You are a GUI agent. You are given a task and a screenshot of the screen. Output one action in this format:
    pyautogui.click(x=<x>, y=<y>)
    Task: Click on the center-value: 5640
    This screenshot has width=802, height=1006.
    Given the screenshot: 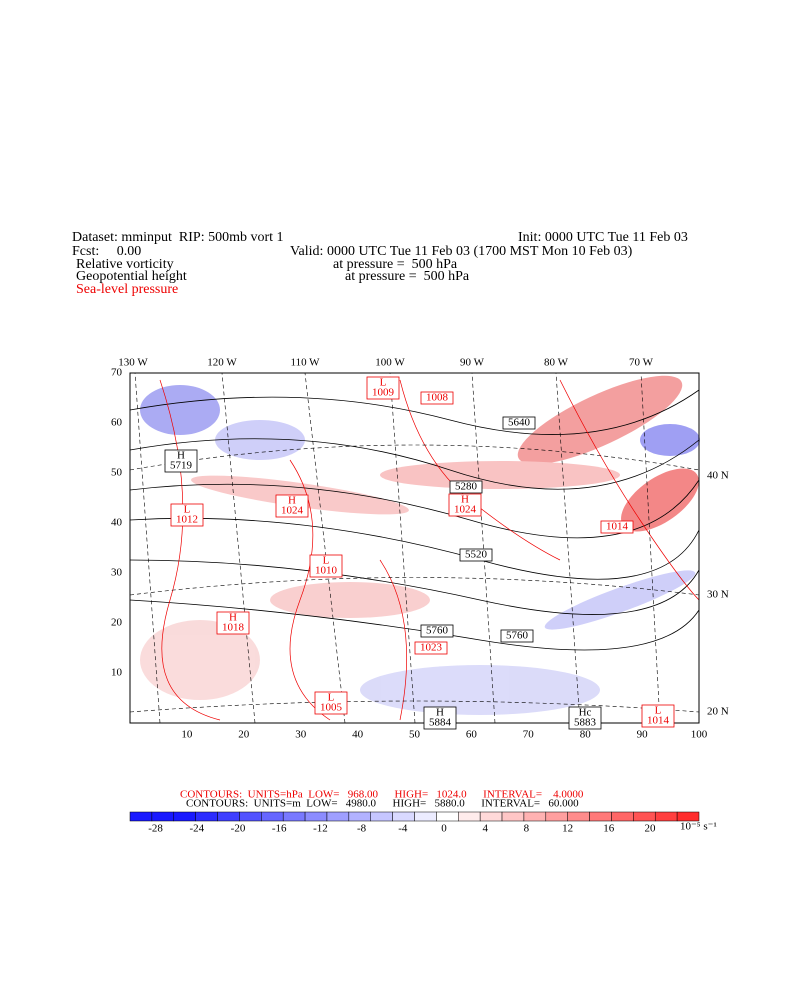 What is the action you would take?
    pyautogui.click(x=519, y=423)
    